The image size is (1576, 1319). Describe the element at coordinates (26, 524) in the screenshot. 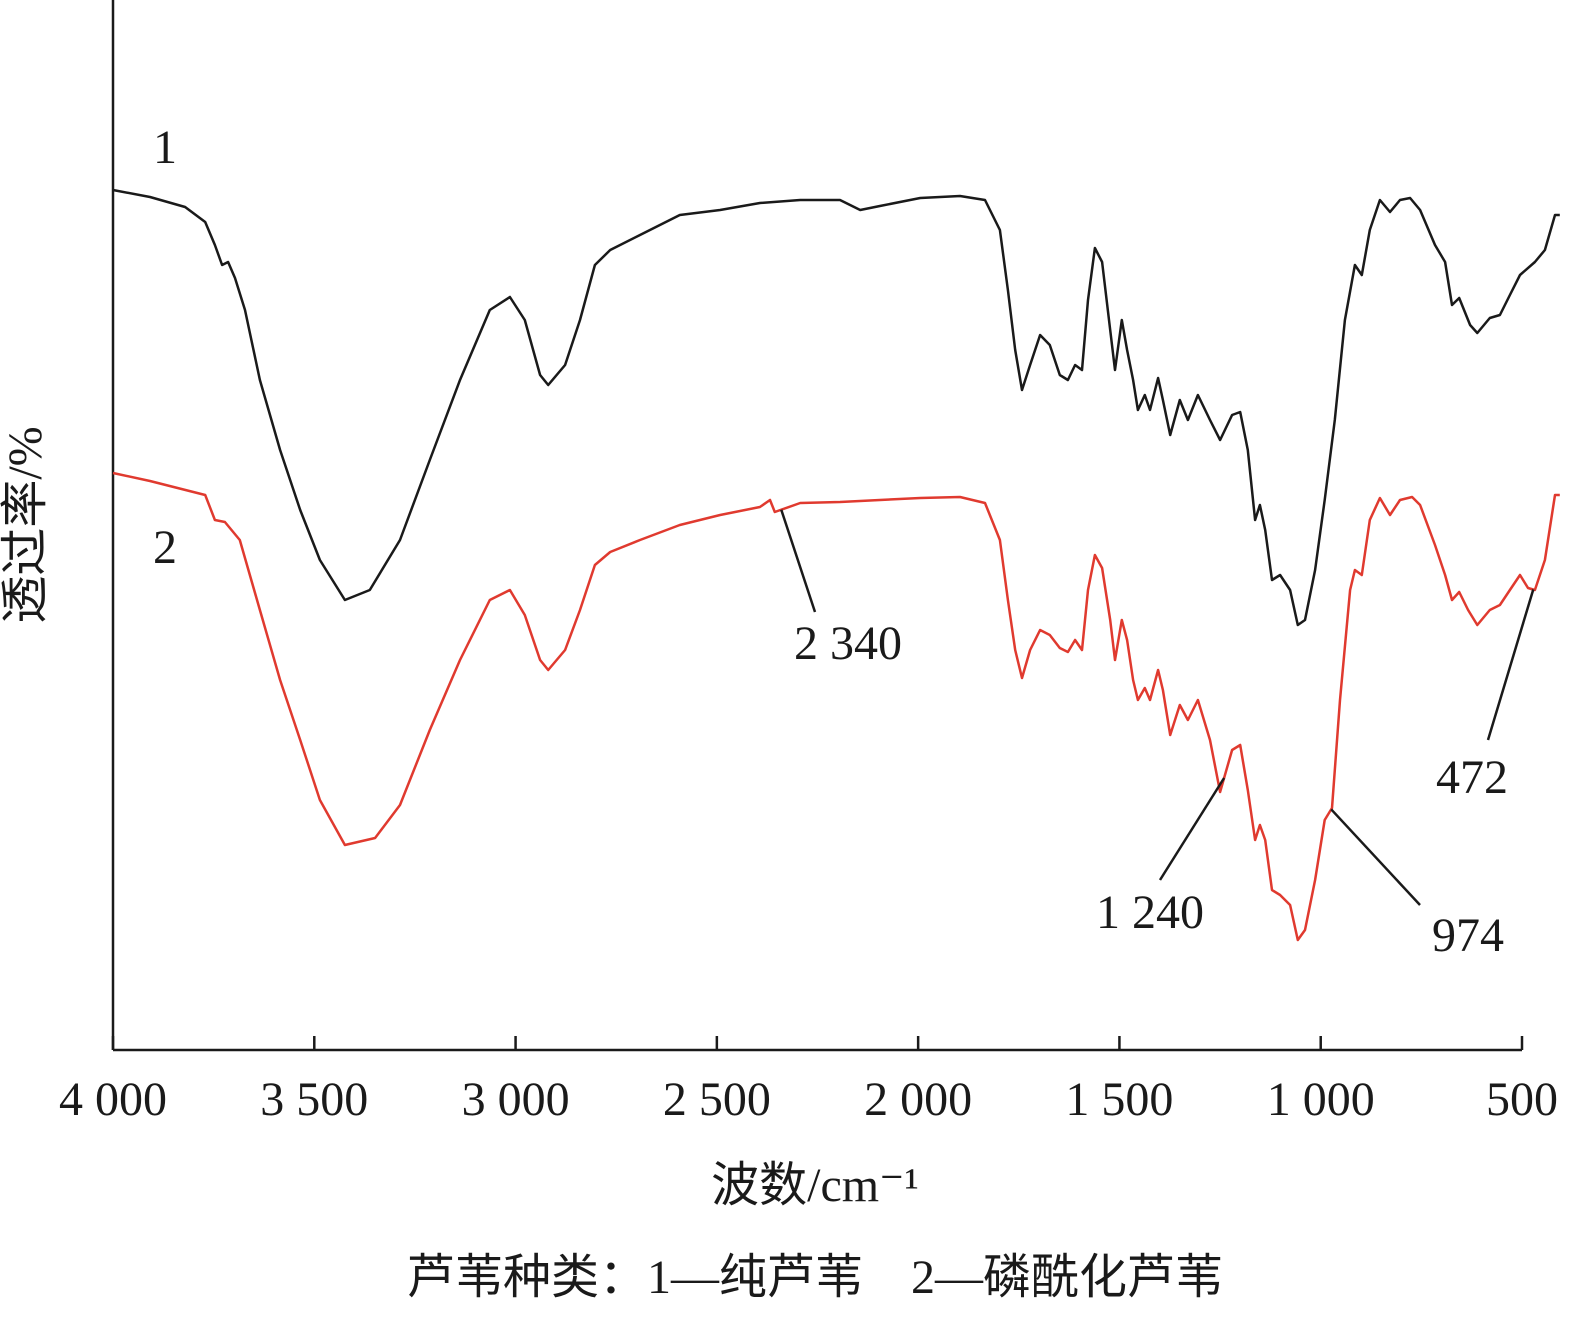

I see `y-axis-label: 透过率/%` at that location.